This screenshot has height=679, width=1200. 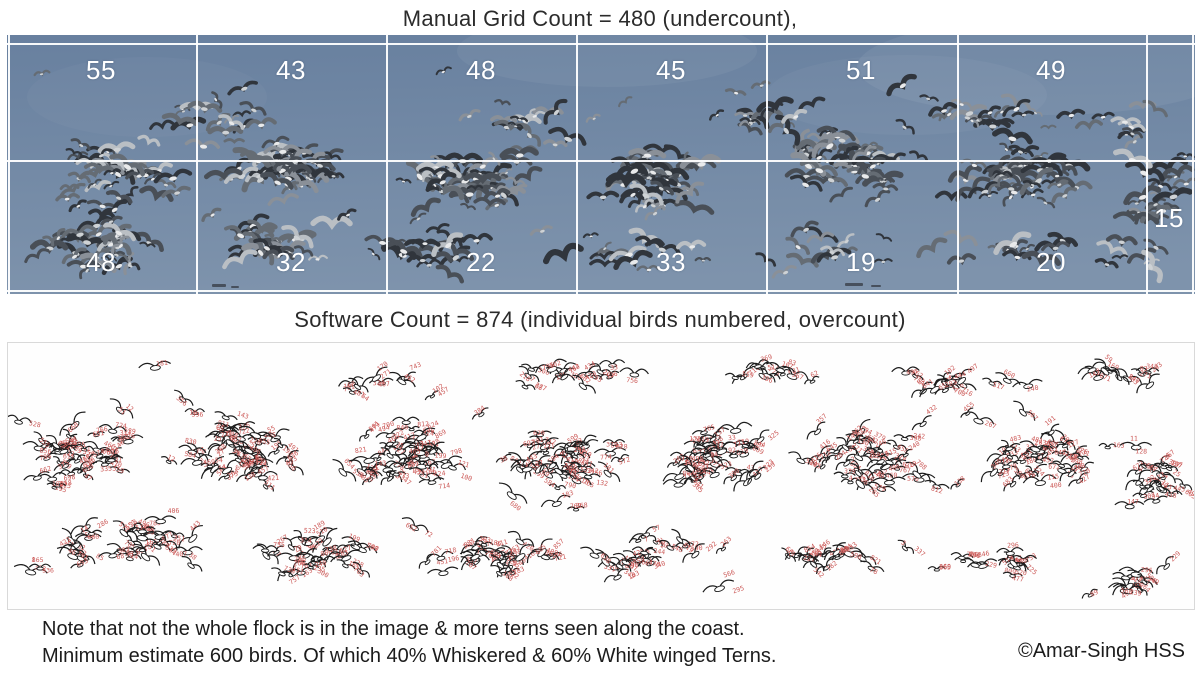 I want to click on bird-number-label: 439, so click(x=419, y=472).